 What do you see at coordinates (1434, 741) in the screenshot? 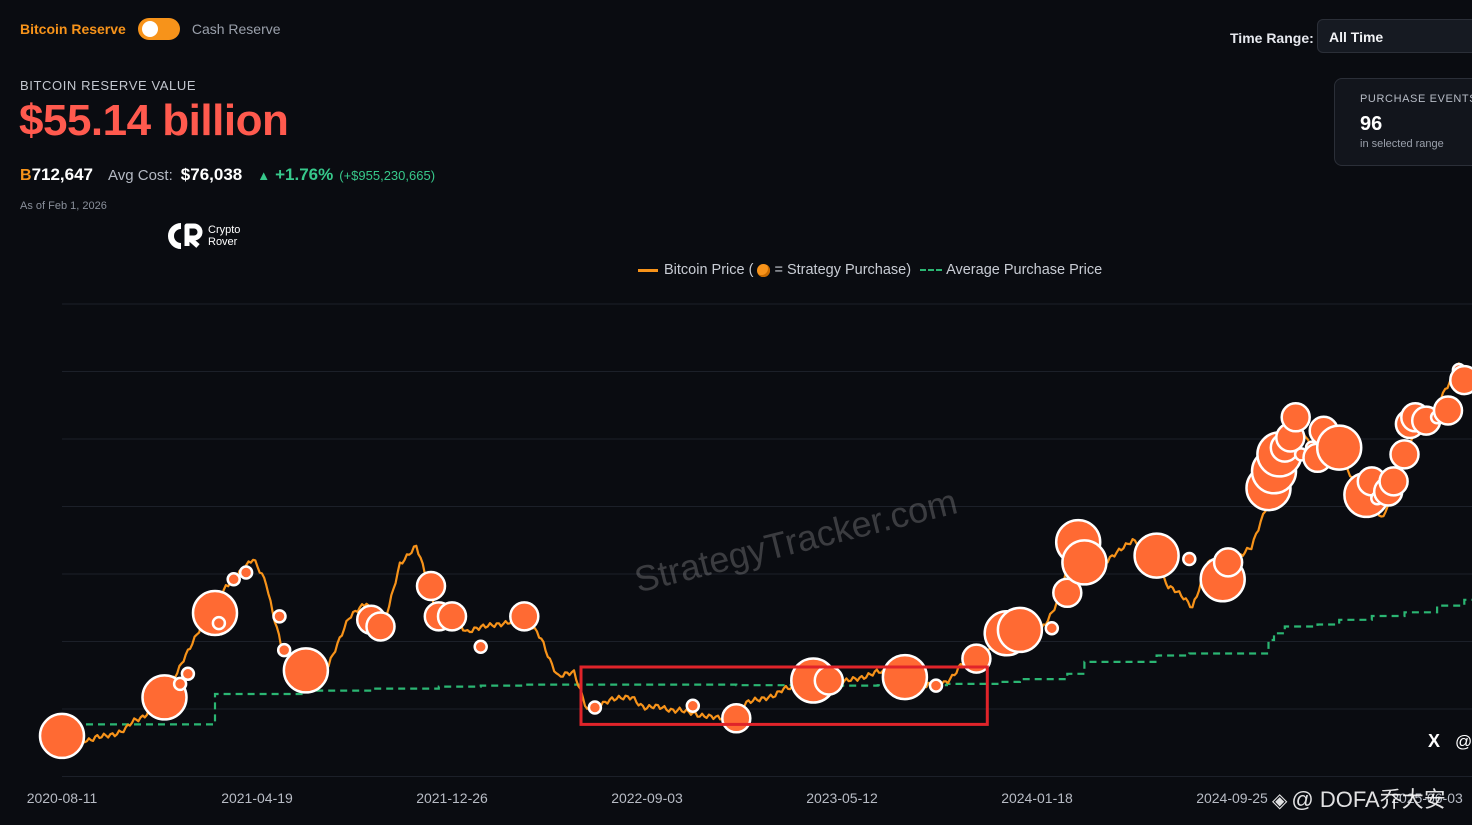
I see `x-logo-icon: X` at bounding box center [1434, 741].